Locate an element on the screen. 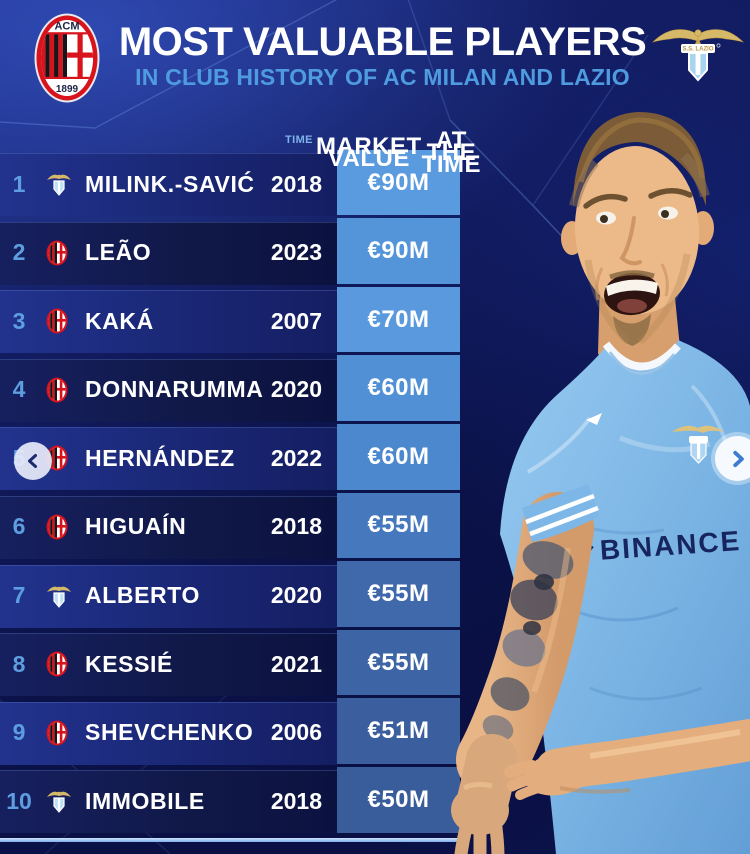  market-value: €50M is located at coordinates (398, 800).